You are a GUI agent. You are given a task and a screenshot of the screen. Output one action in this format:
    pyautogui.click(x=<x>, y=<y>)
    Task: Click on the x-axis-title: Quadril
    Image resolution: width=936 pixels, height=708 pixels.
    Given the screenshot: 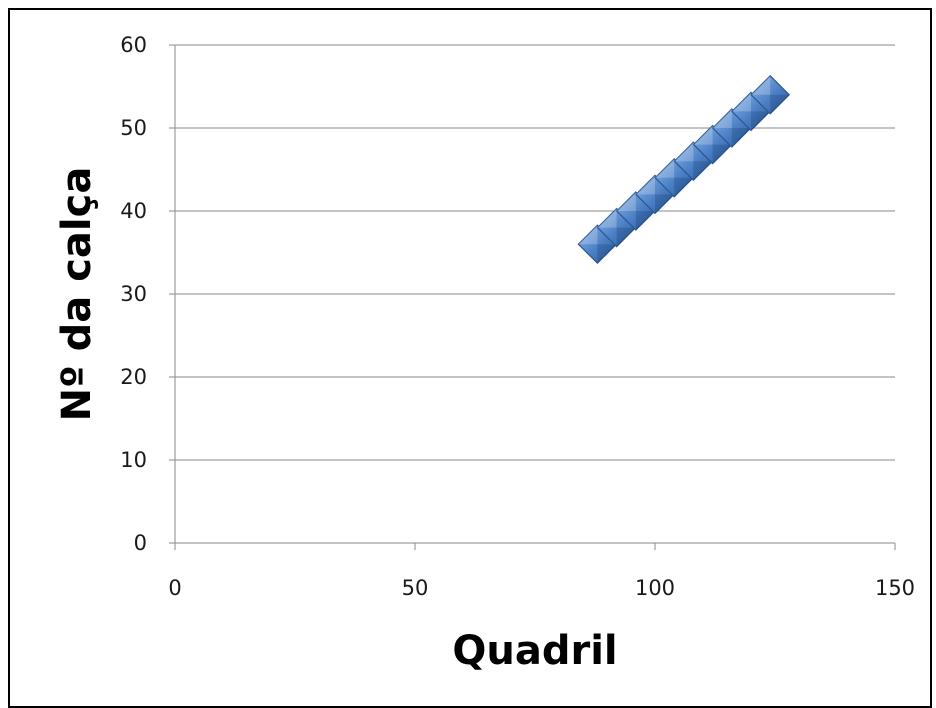 What is the action you would take?
    pyautogui.click(x=534, y=651)
    